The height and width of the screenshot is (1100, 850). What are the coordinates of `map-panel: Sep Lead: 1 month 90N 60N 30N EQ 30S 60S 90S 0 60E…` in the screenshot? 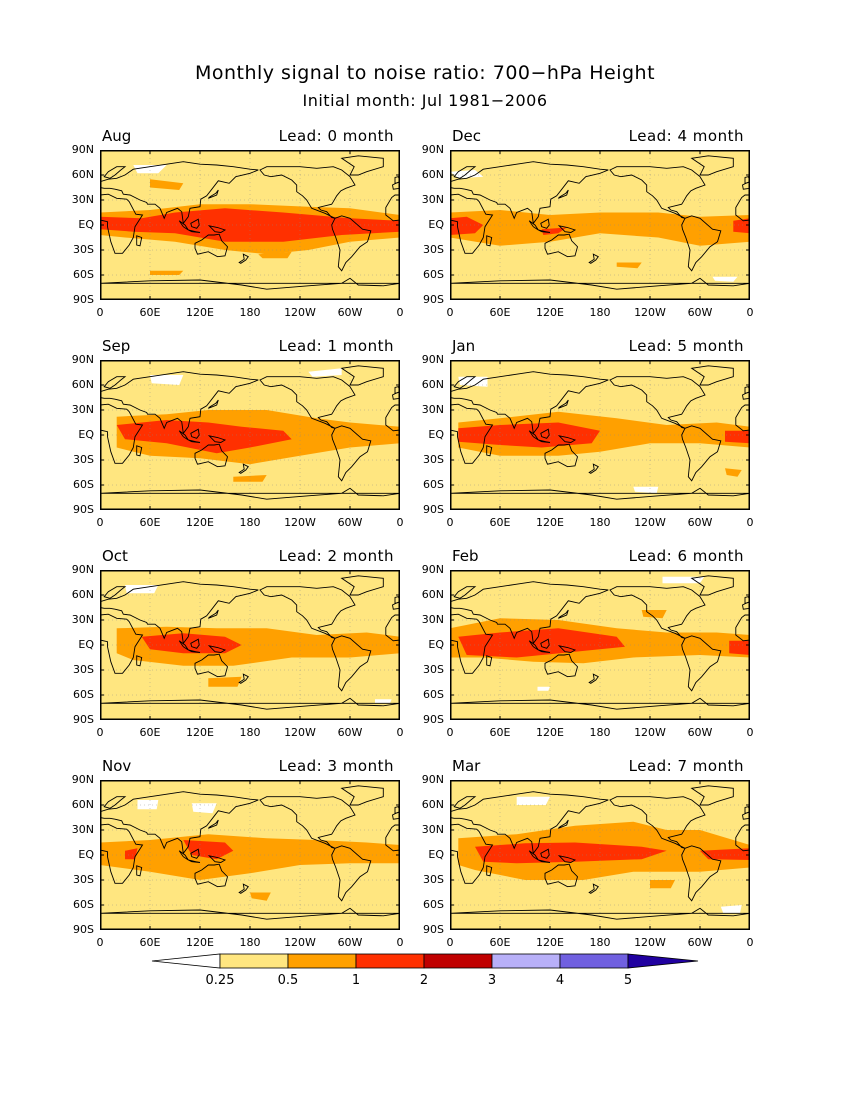 It's located at (238, 433).